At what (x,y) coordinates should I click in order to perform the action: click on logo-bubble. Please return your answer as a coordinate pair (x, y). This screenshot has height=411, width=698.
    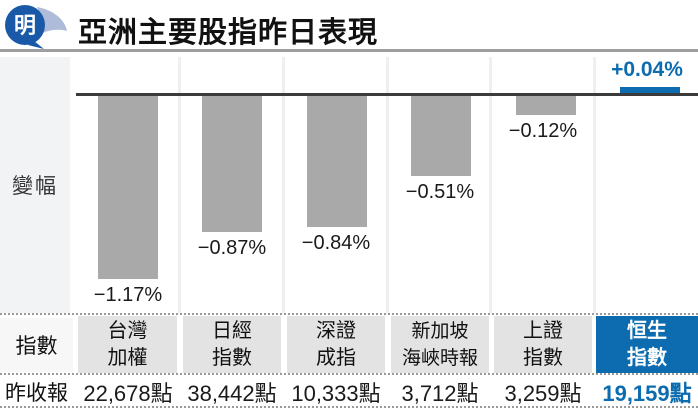
    Looking at the image, I should click on (25, 25).